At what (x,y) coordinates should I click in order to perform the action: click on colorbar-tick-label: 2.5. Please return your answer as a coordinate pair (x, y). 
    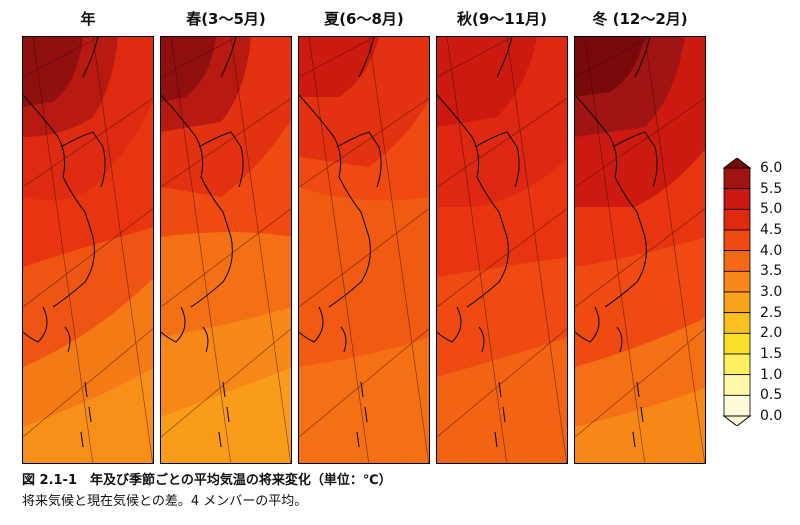
    Looking at the image, I should click on (771, 312).